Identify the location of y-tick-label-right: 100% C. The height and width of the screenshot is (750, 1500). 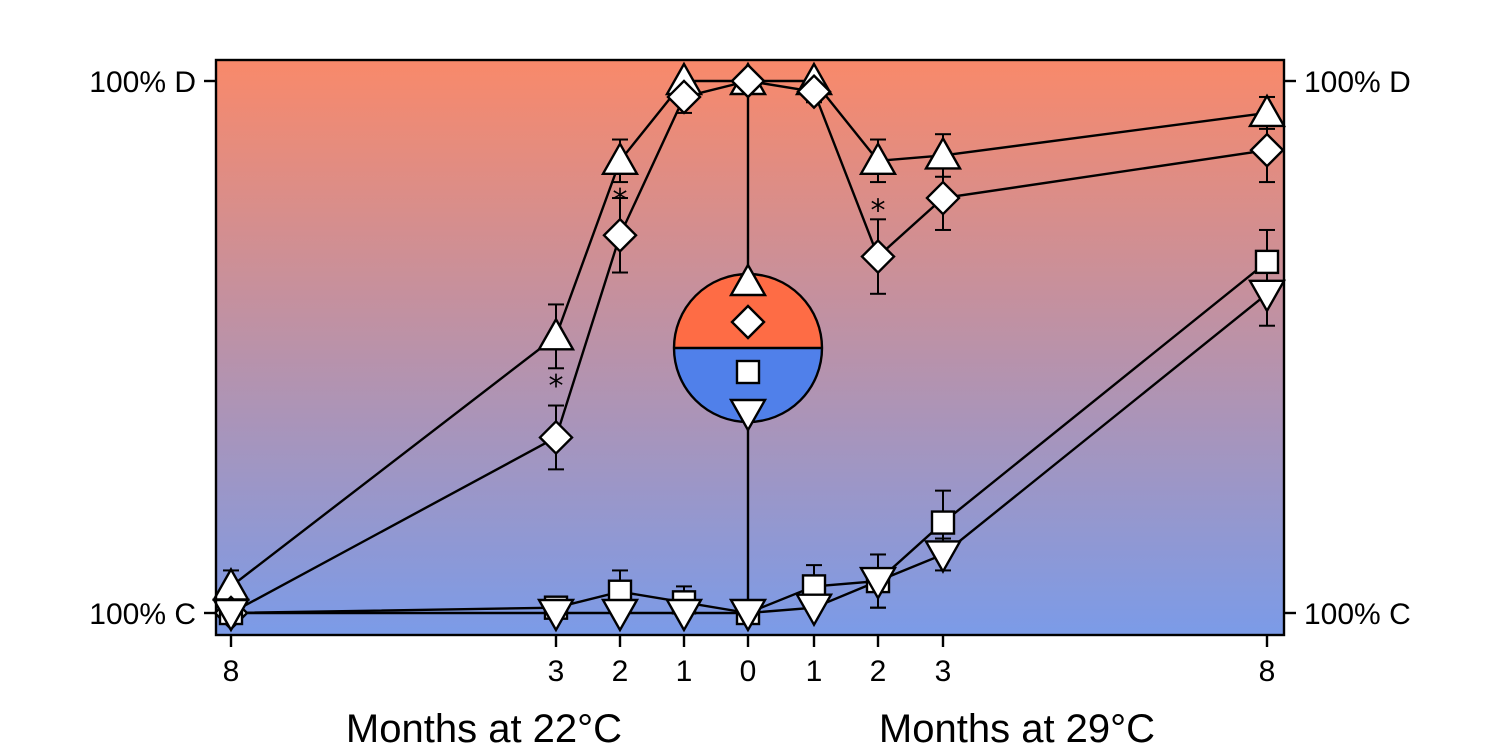
(1357, 614).